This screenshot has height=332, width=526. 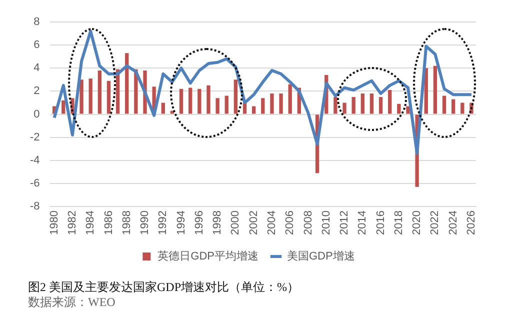 I want to click on x-tick-label: 2012, so click(x=344, y=223).